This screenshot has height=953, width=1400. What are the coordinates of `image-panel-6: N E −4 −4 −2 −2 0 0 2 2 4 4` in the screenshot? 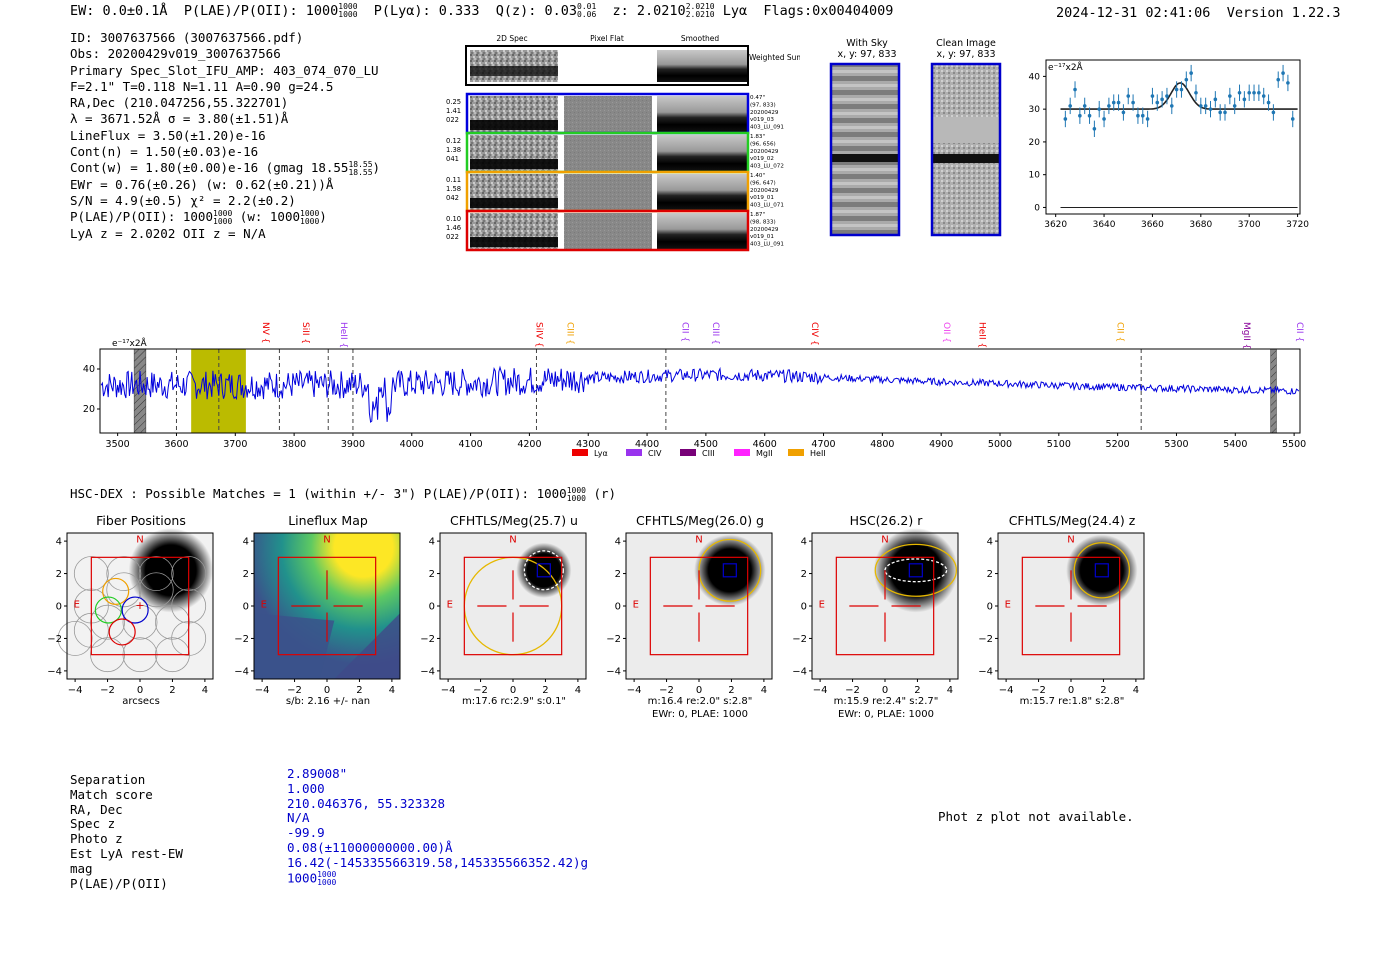 It's located at (1061, 614).